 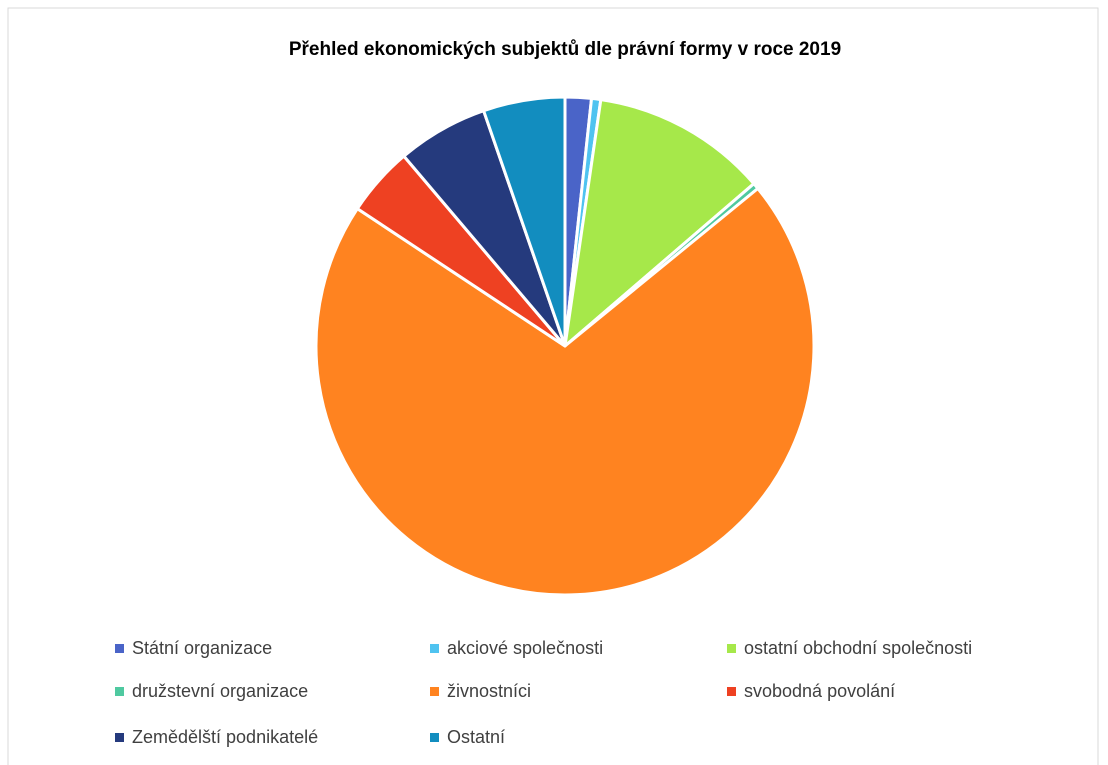 What do you see at coordinates (525, 648) in the screenshot?
I see `legend-label: akciové společnosti` at bounding box center [525, 648].